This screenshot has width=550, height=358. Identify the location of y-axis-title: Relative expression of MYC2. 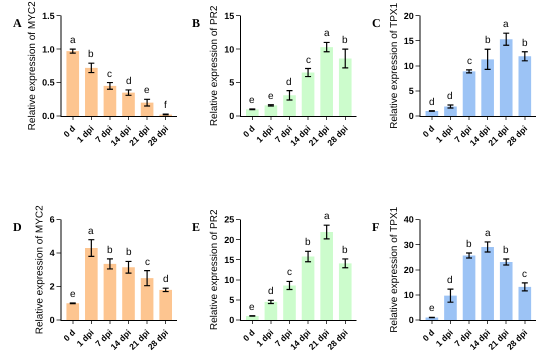
(40, 269).